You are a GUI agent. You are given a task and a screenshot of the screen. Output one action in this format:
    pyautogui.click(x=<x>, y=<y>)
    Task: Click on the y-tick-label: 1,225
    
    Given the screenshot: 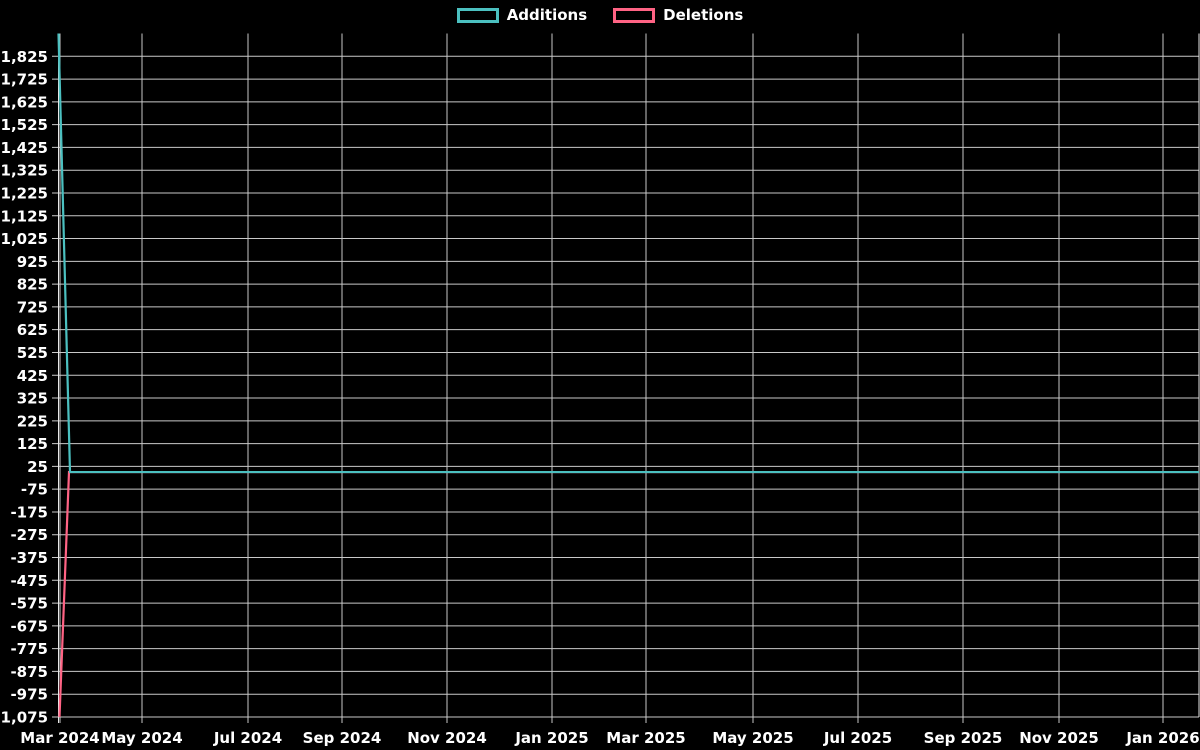 What is the action you would take?
    pyautogui.click(x=24, y=193)
    